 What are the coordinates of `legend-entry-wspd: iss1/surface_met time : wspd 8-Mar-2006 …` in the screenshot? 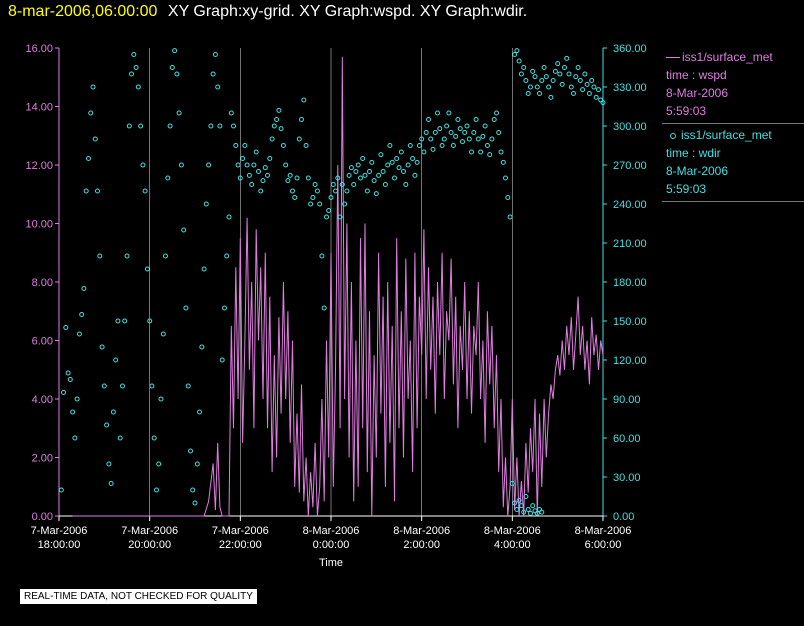 It's located at (733, 85).